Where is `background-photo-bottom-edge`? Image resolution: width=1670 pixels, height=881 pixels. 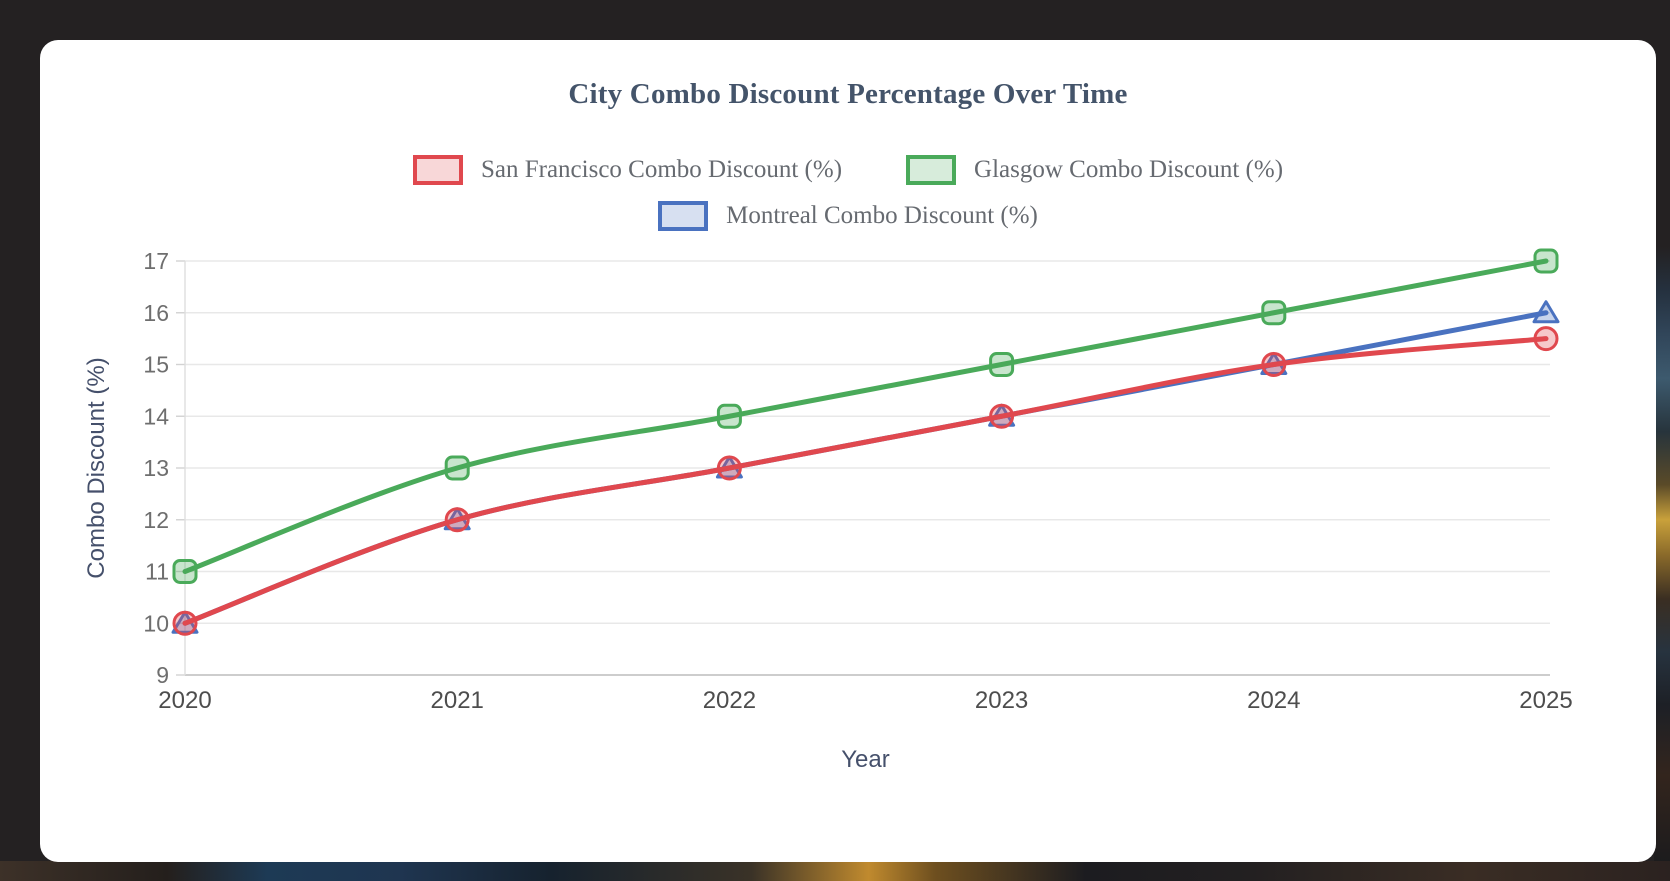
background-photo-bottom-edge is located at coordinates (835, 871).